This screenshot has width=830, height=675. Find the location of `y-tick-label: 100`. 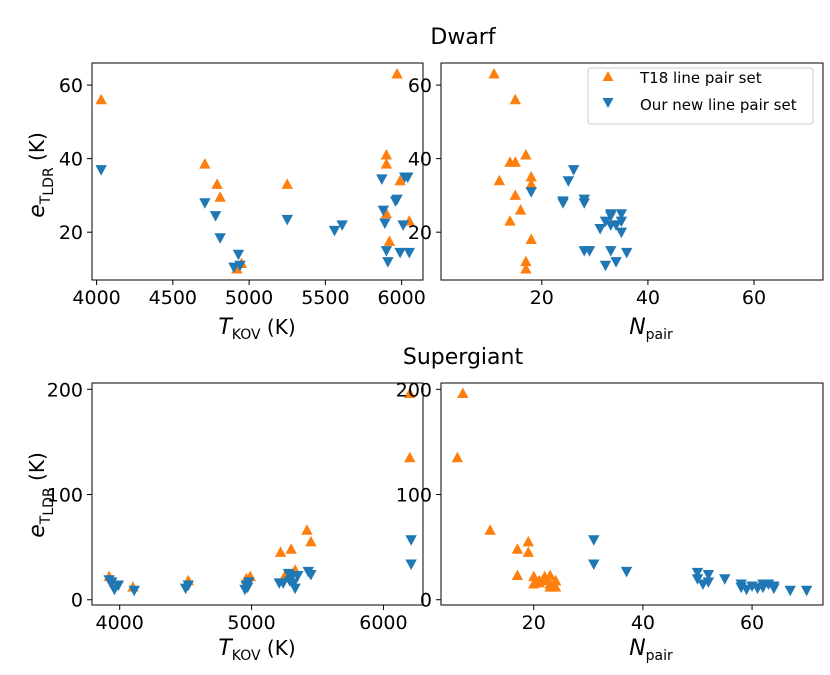

y-tick-label: 100 is located at coordinates (65, 496).